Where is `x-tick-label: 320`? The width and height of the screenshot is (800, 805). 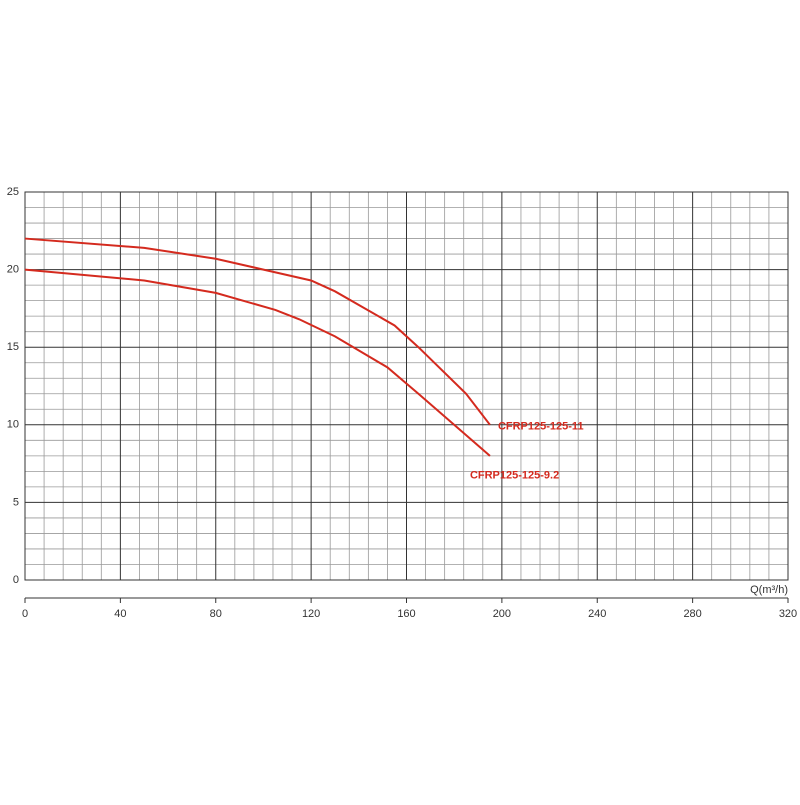
x-tick-label: 320 is located at coordinates (788, 614).